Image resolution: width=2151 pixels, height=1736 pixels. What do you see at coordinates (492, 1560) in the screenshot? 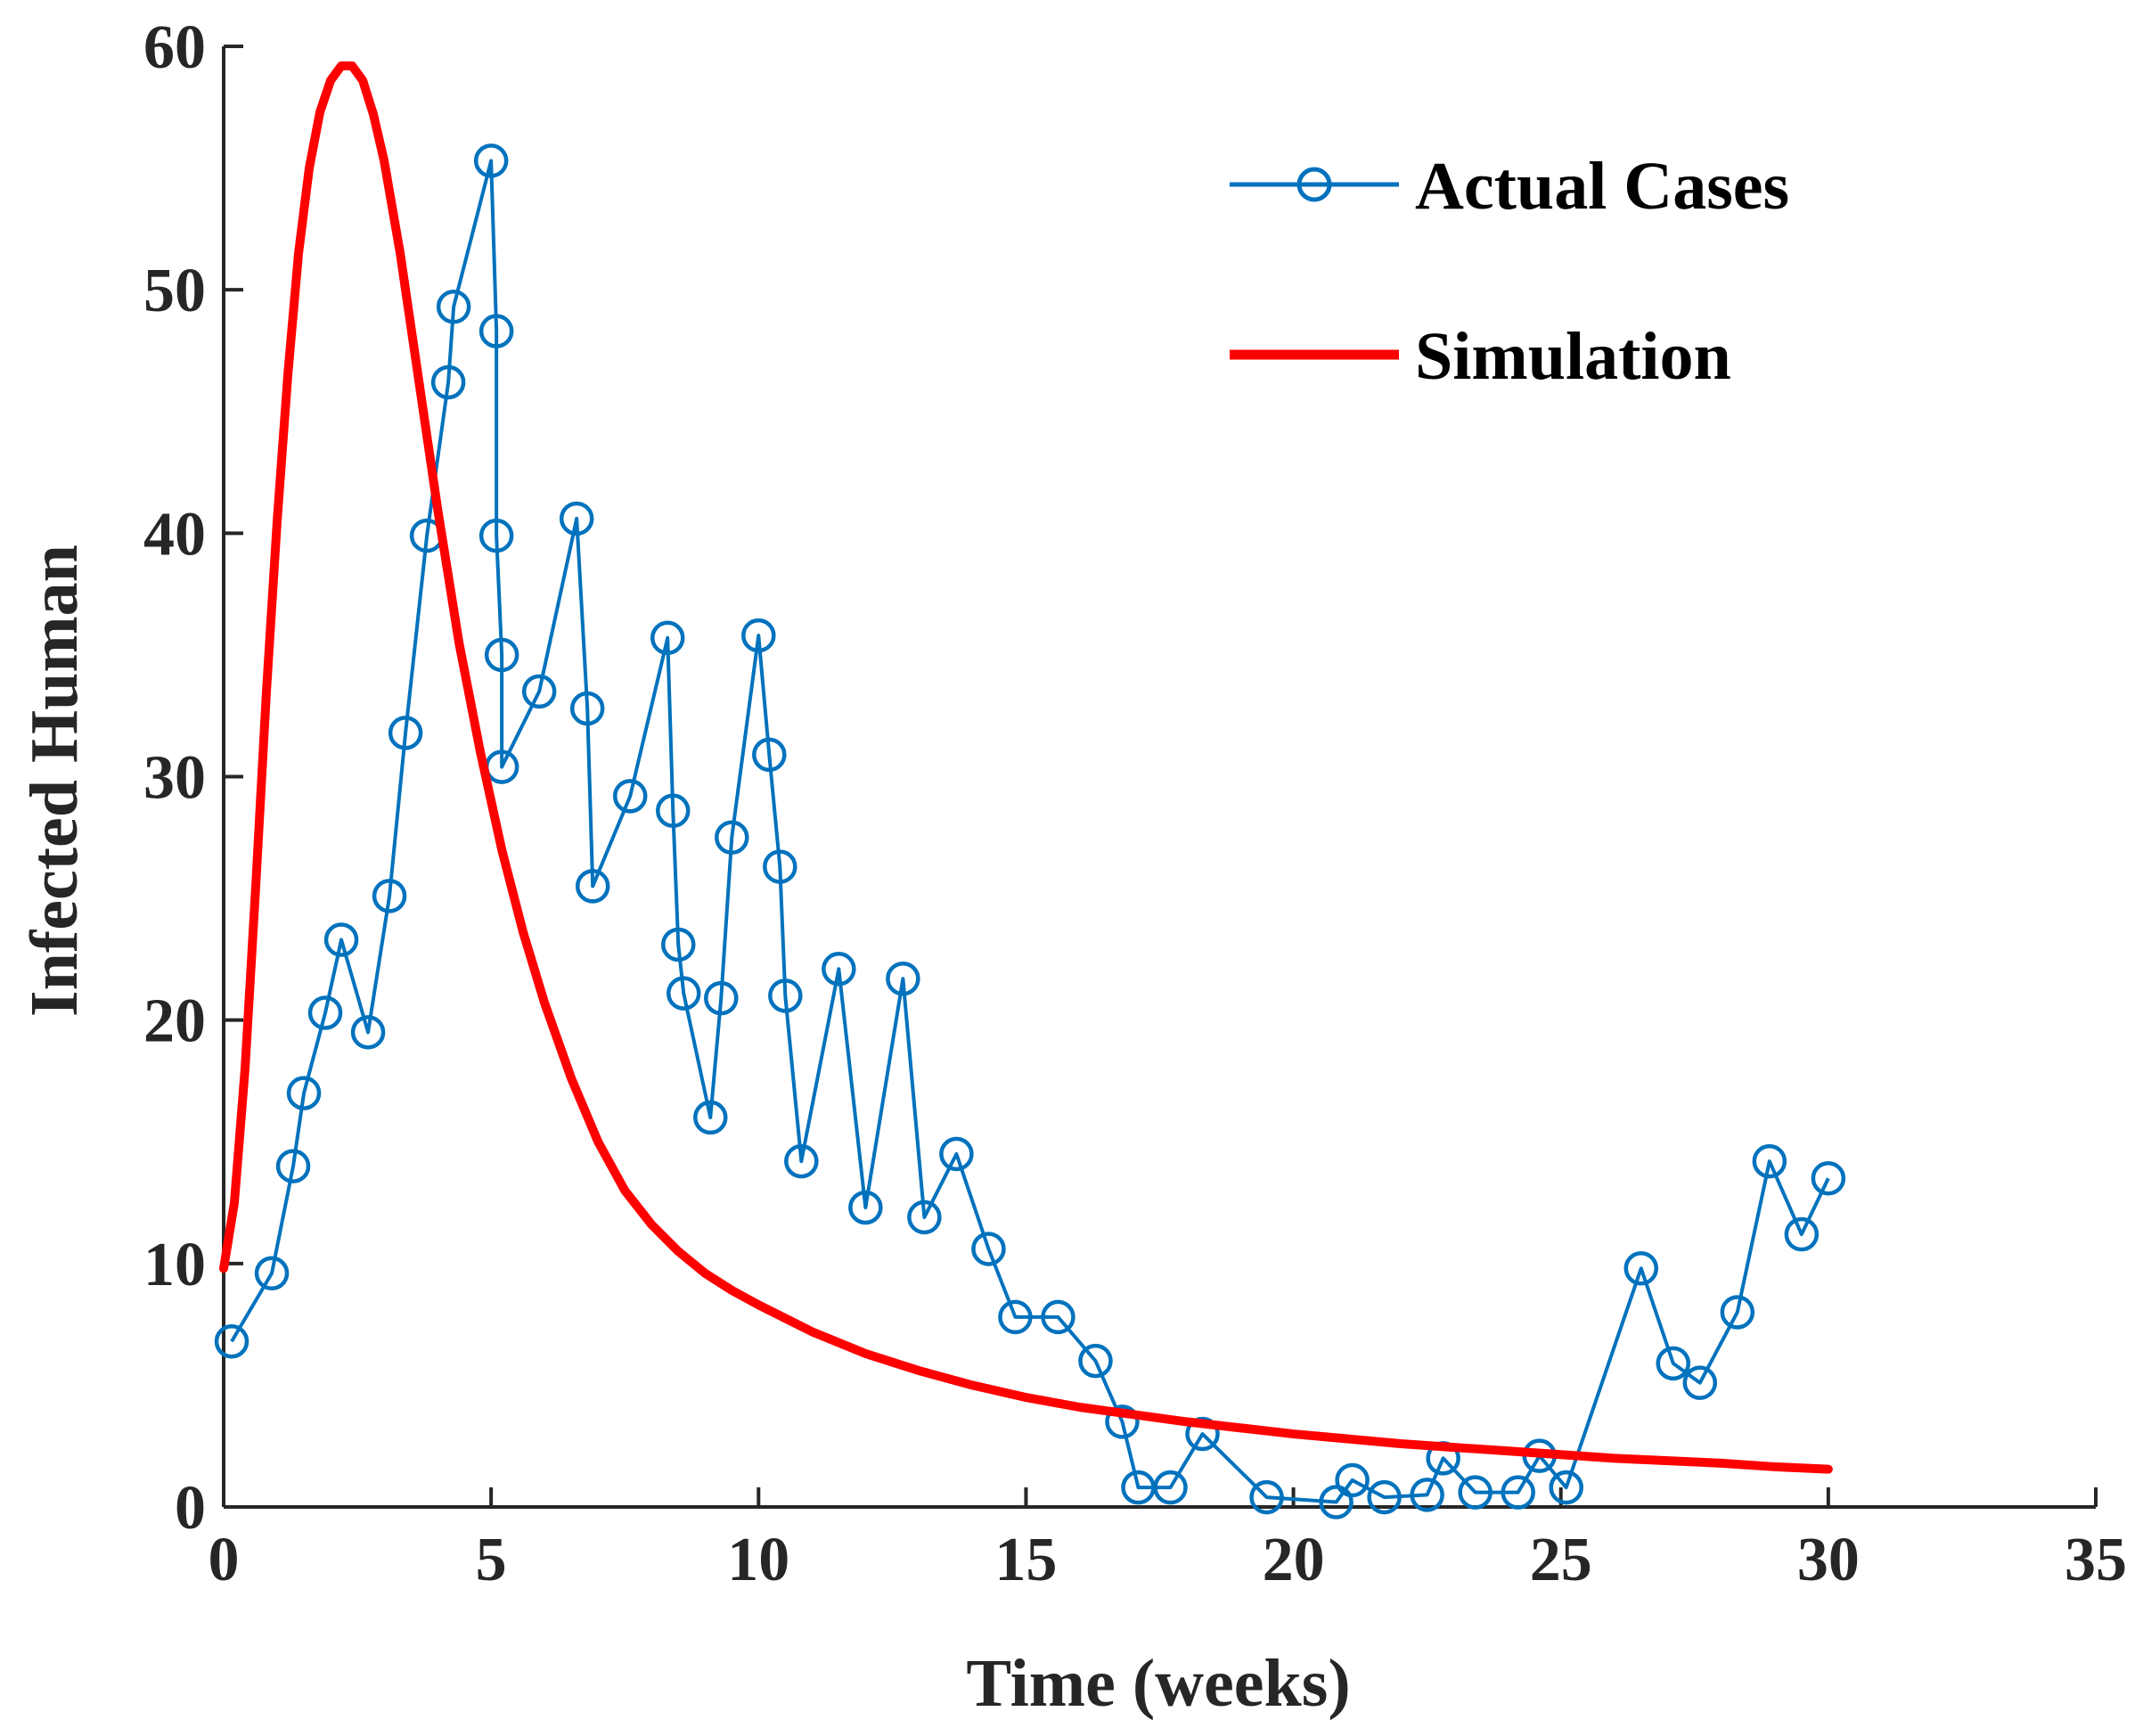
I see `x-tick-label: 5` at bounding box center [492, 1560].